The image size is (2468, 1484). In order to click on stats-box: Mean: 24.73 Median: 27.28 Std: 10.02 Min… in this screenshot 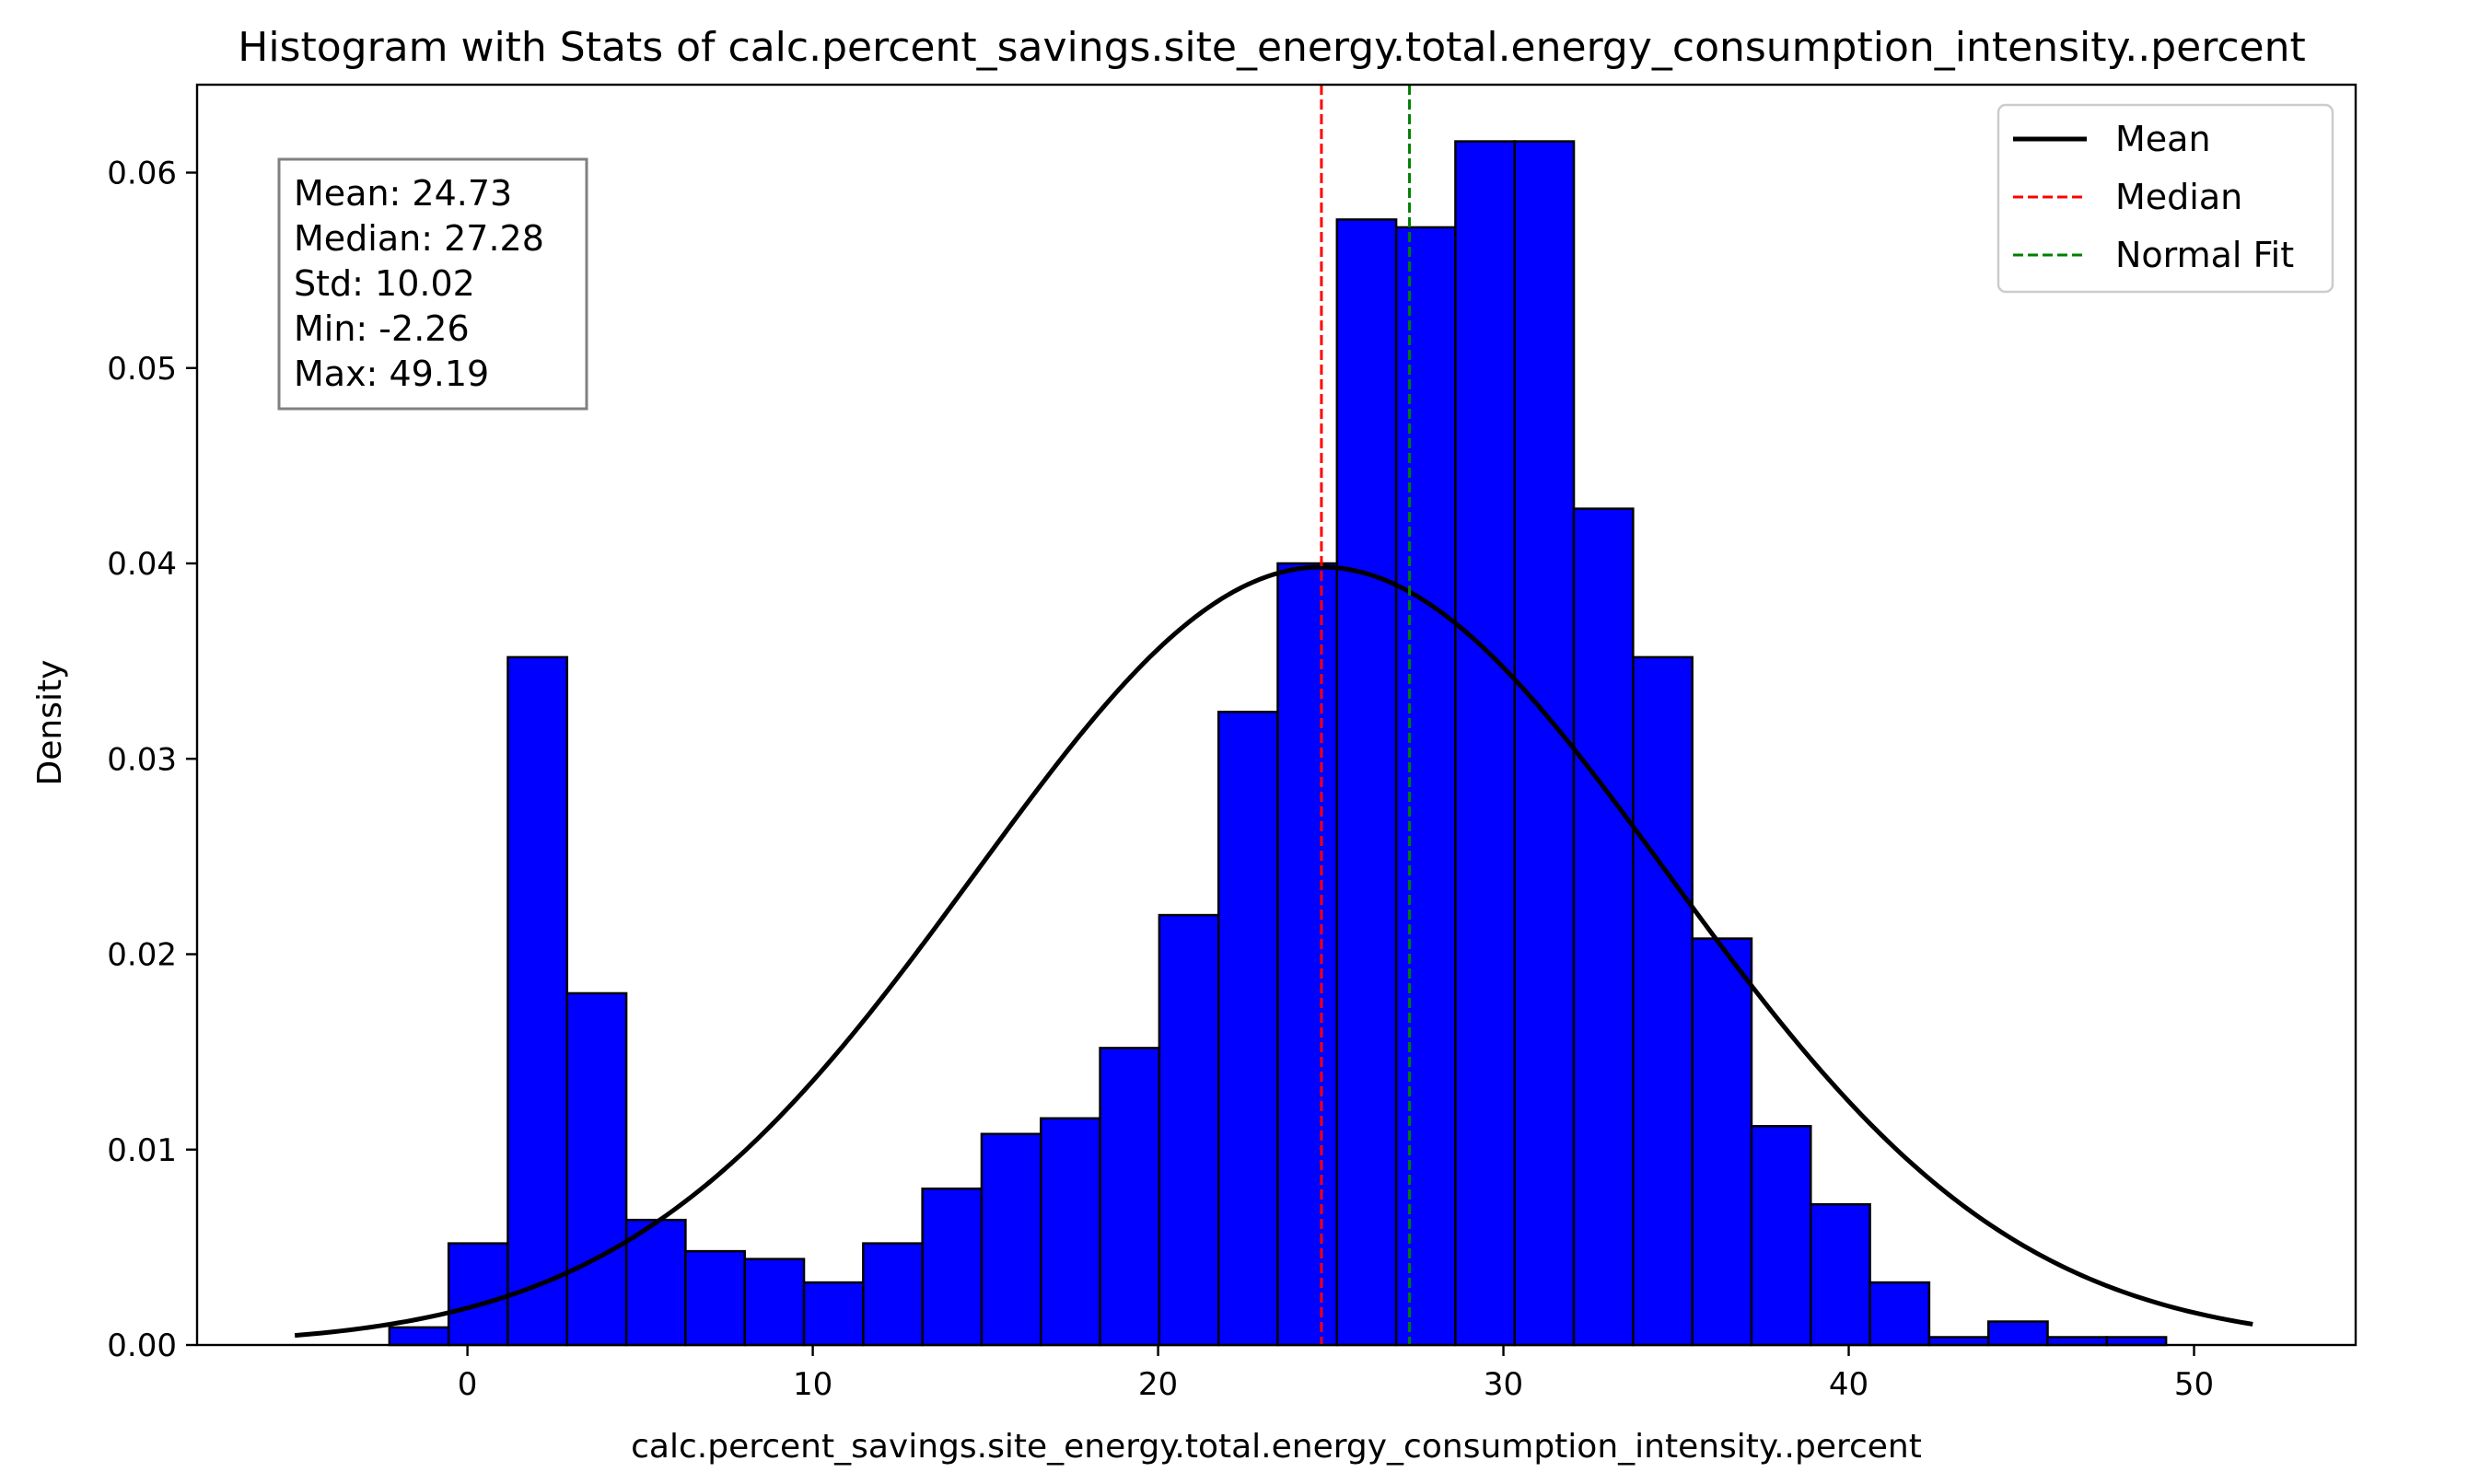, I will do `click(433, 284)`.